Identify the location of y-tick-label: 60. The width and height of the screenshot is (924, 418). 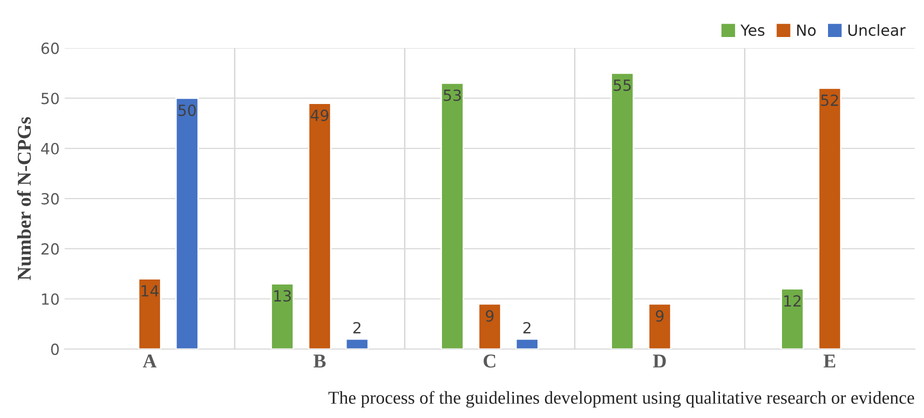
(50, 48).